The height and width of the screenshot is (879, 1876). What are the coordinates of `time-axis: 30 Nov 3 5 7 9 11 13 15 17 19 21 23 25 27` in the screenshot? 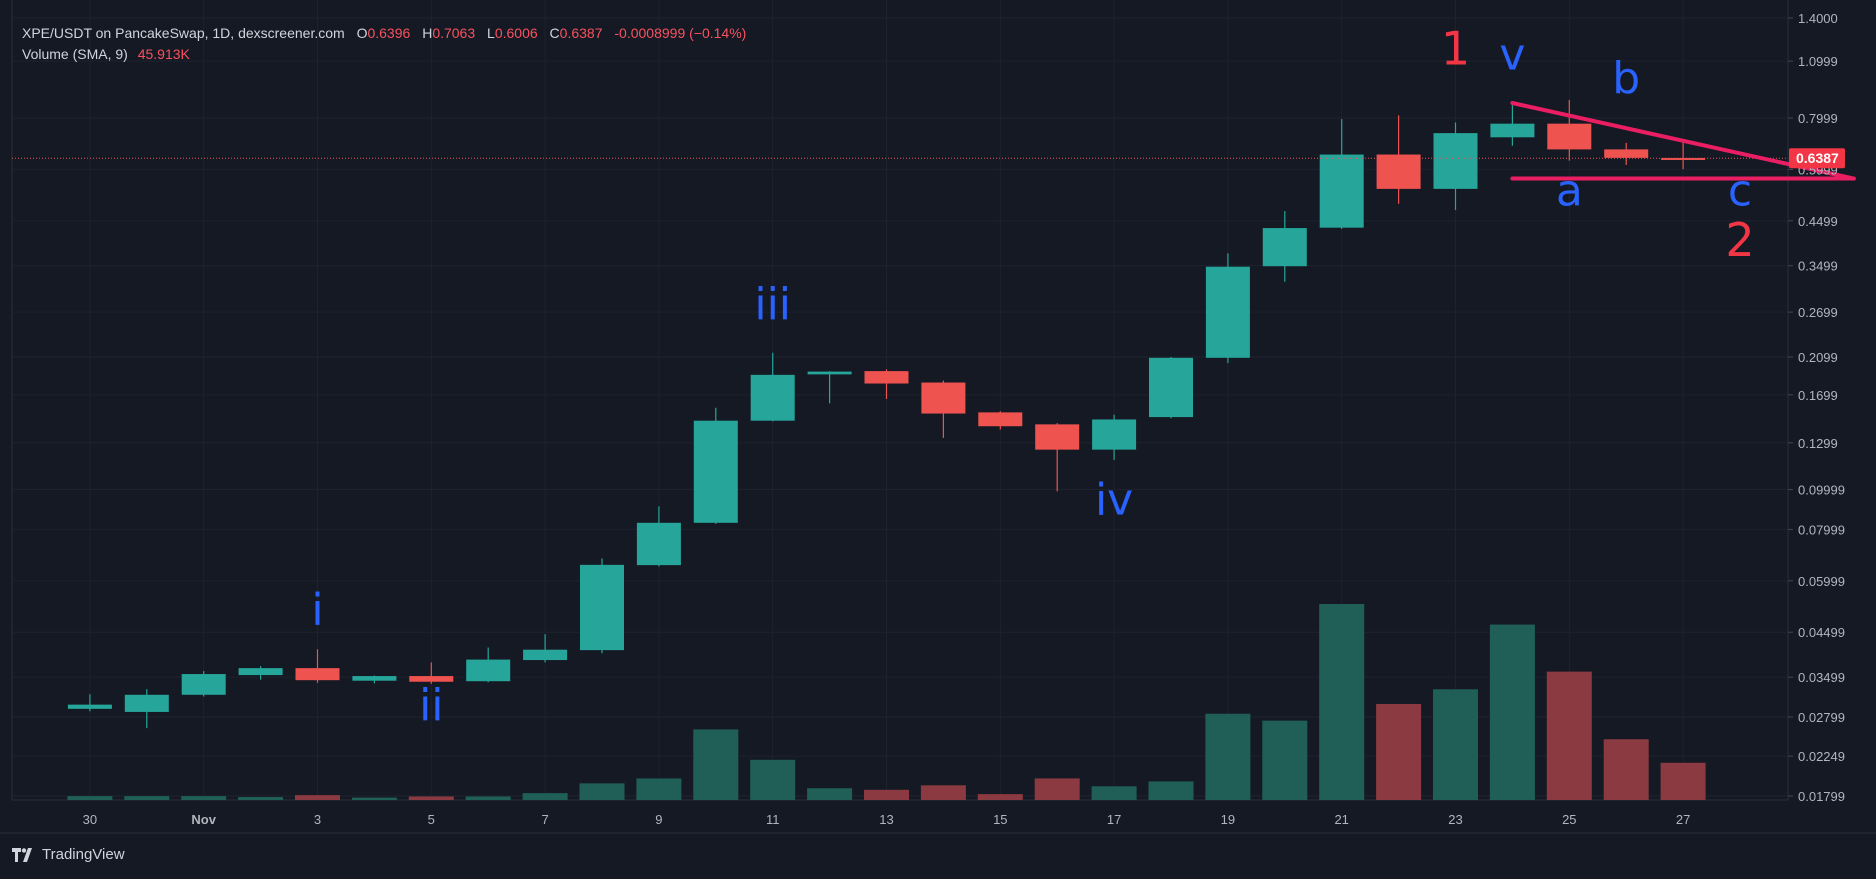 It's located at (887, 819).